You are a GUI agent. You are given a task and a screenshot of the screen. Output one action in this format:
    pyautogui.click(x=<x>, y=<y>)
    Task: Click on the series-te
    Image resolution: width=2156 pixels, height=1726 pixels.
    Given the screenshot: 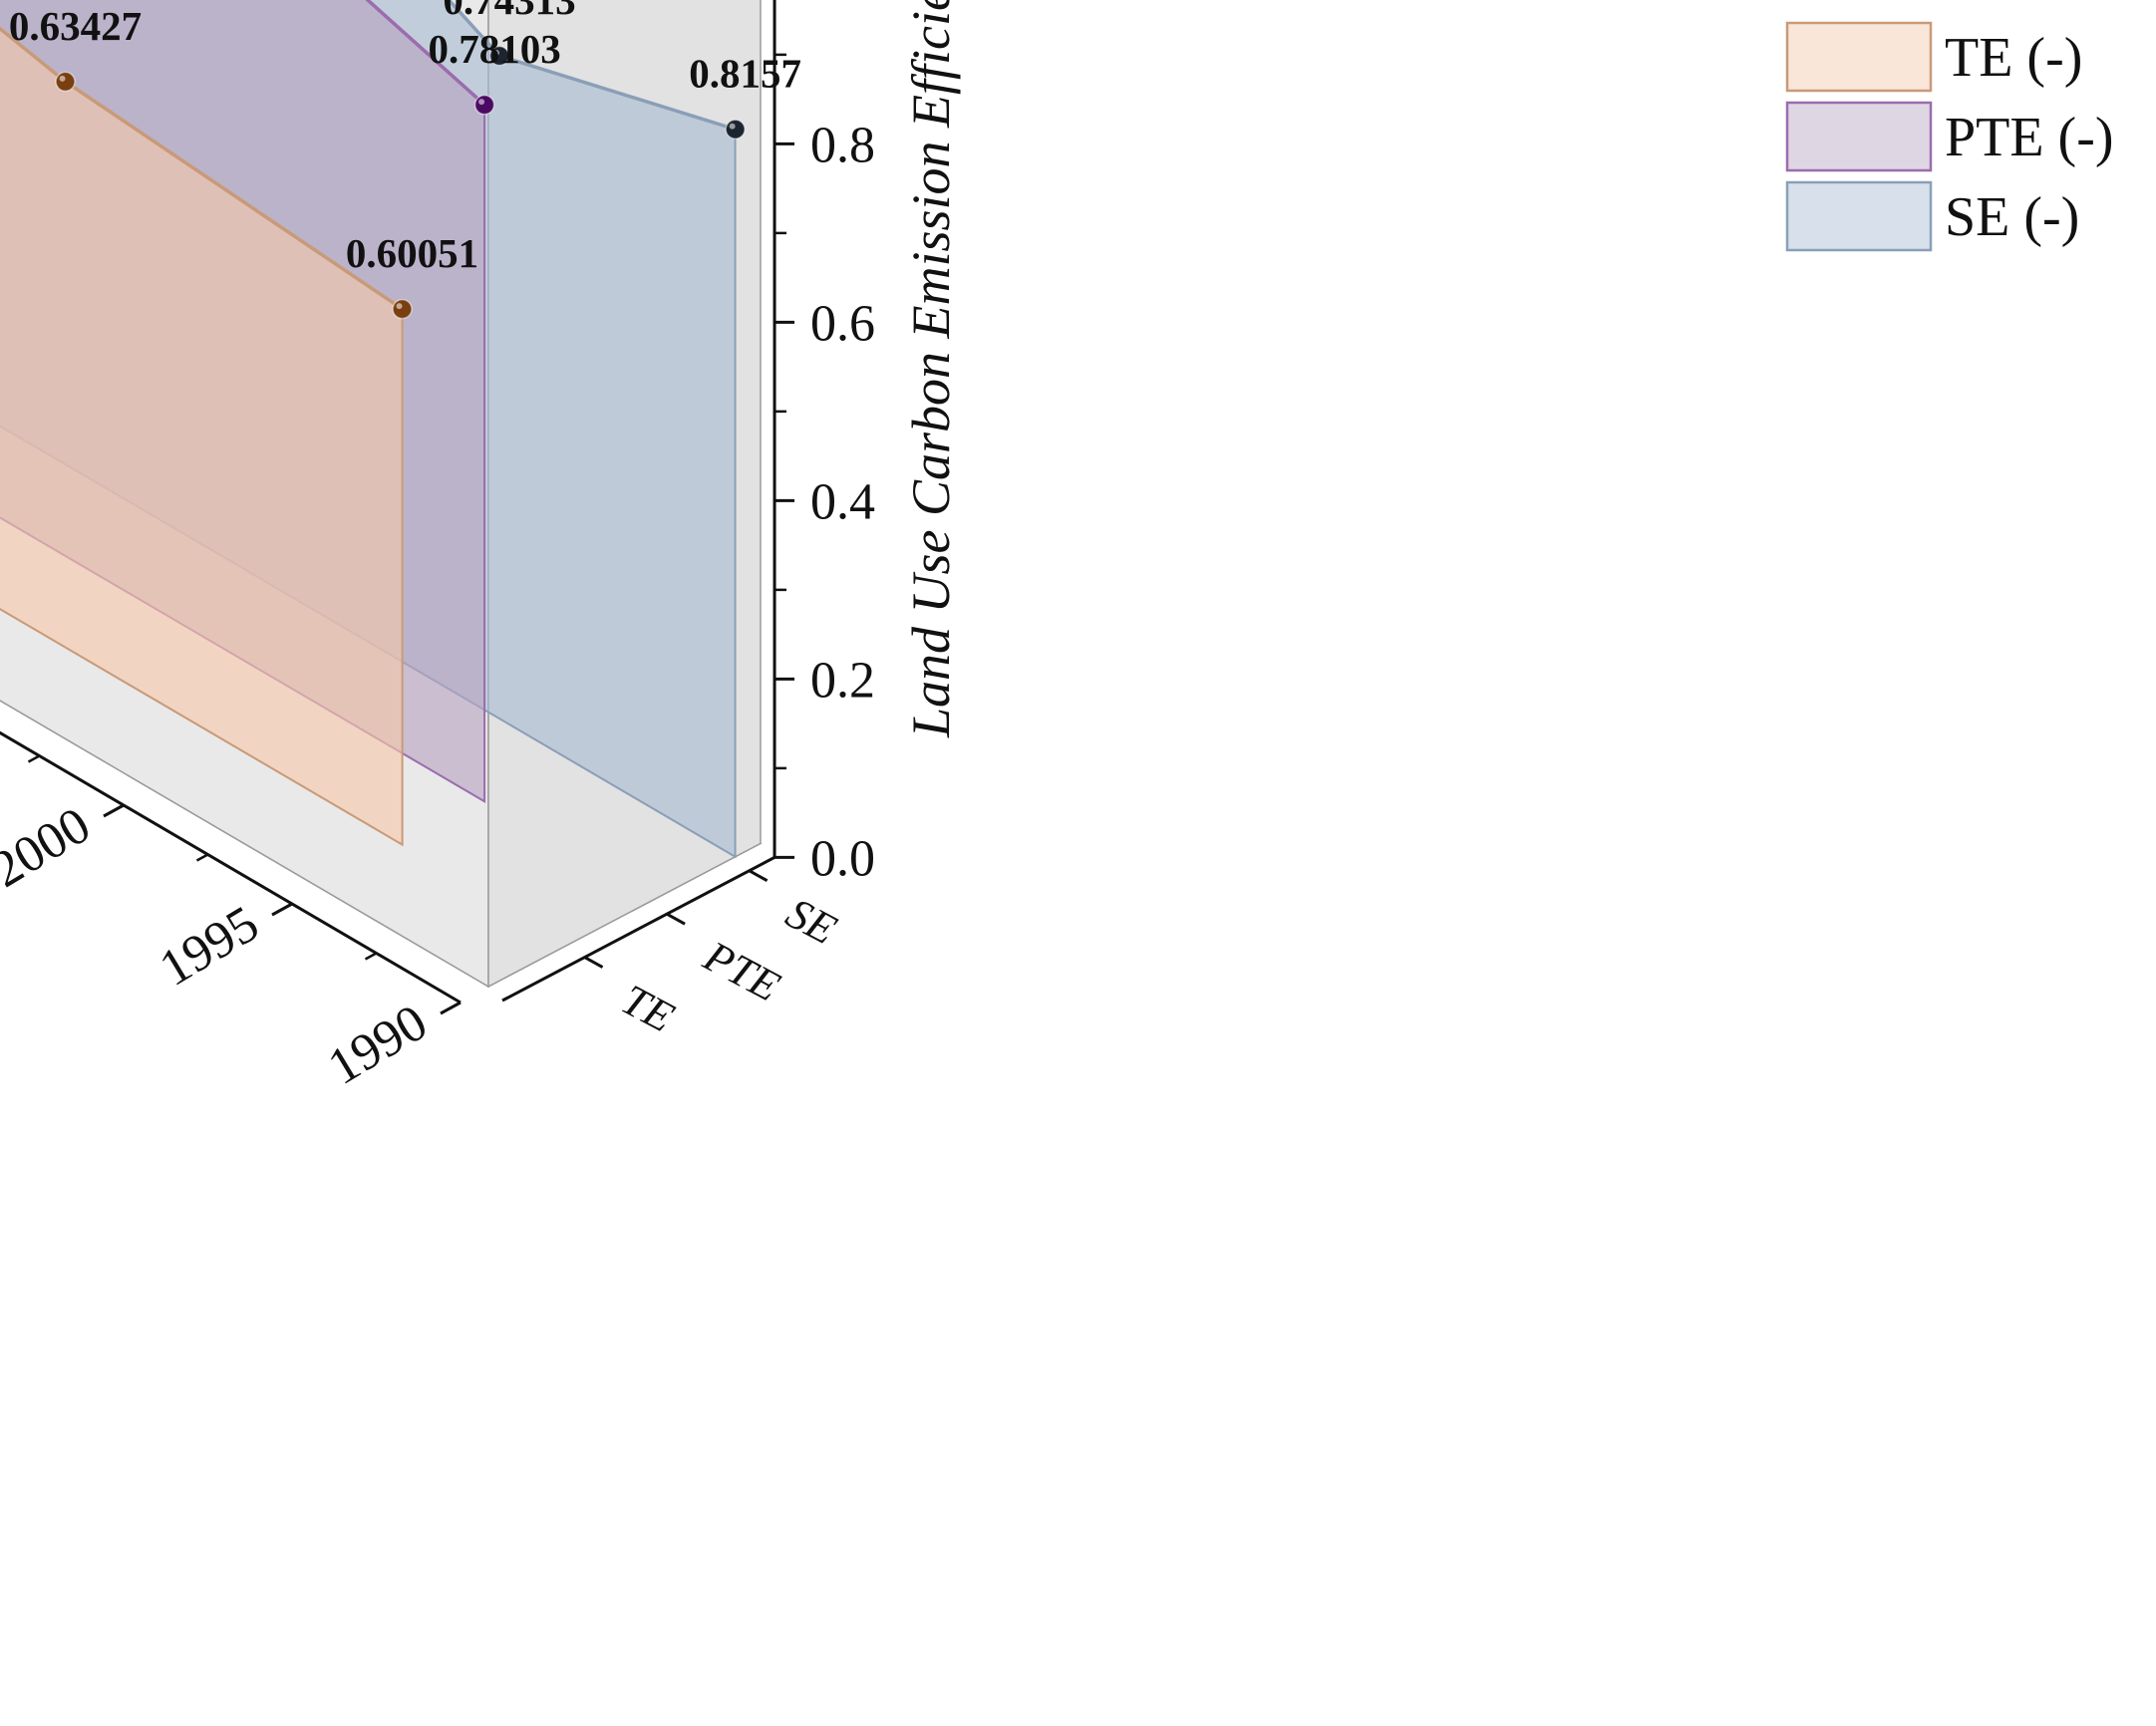 What is the action you would take?
    pyautogui.click(x=207, y=436)
    